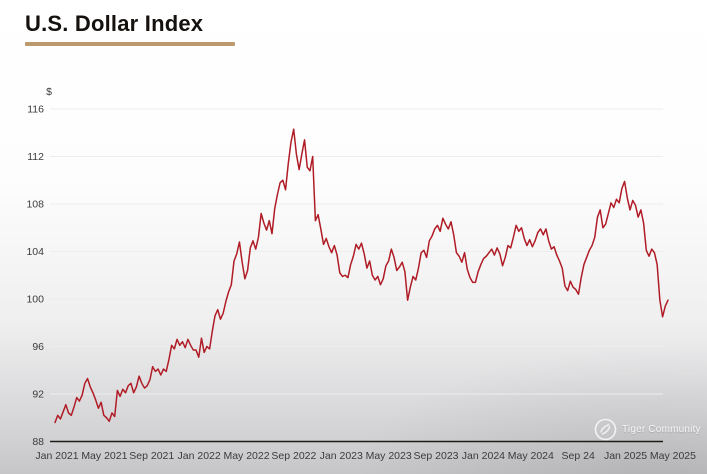 Image resolution: width=707 pixels, height=474 pixels. What do you see at coordinates (35, 157) in the screenshot?
I see `y-axis-tick-label: 112` at bounding box center [35, 157].